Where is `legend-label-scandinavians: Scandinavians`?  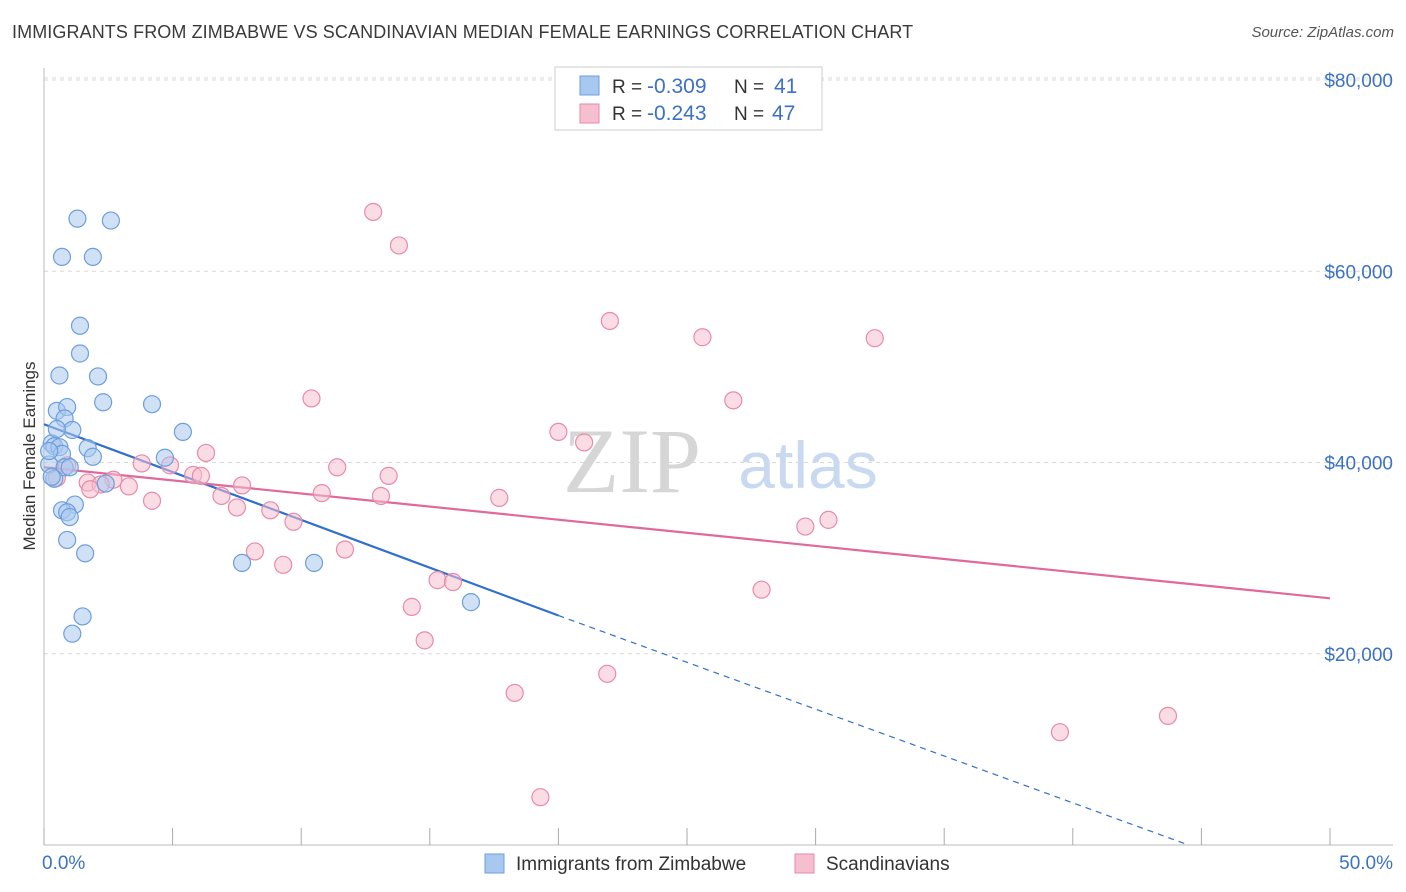 legend-label-scandinavians: Scandinavians is located at coordinates (888, 864).